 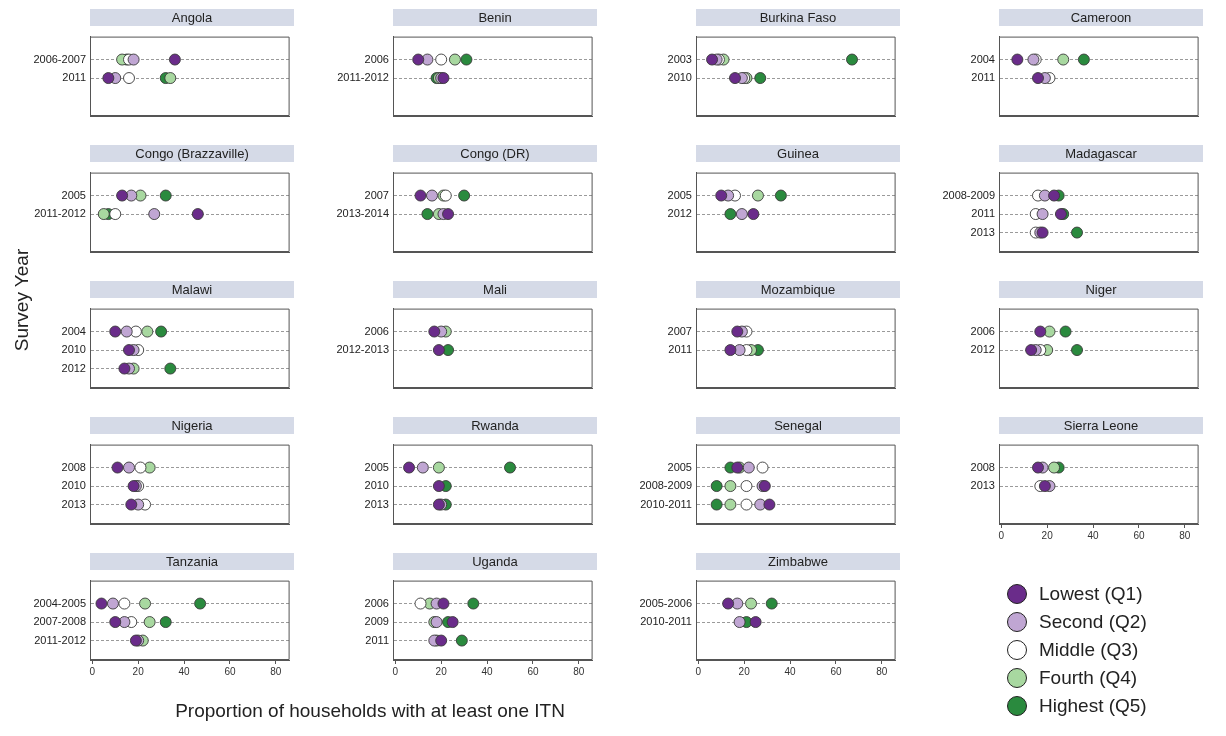 I want to click on y-tick-label: 2009, so click(x=376, y=621).